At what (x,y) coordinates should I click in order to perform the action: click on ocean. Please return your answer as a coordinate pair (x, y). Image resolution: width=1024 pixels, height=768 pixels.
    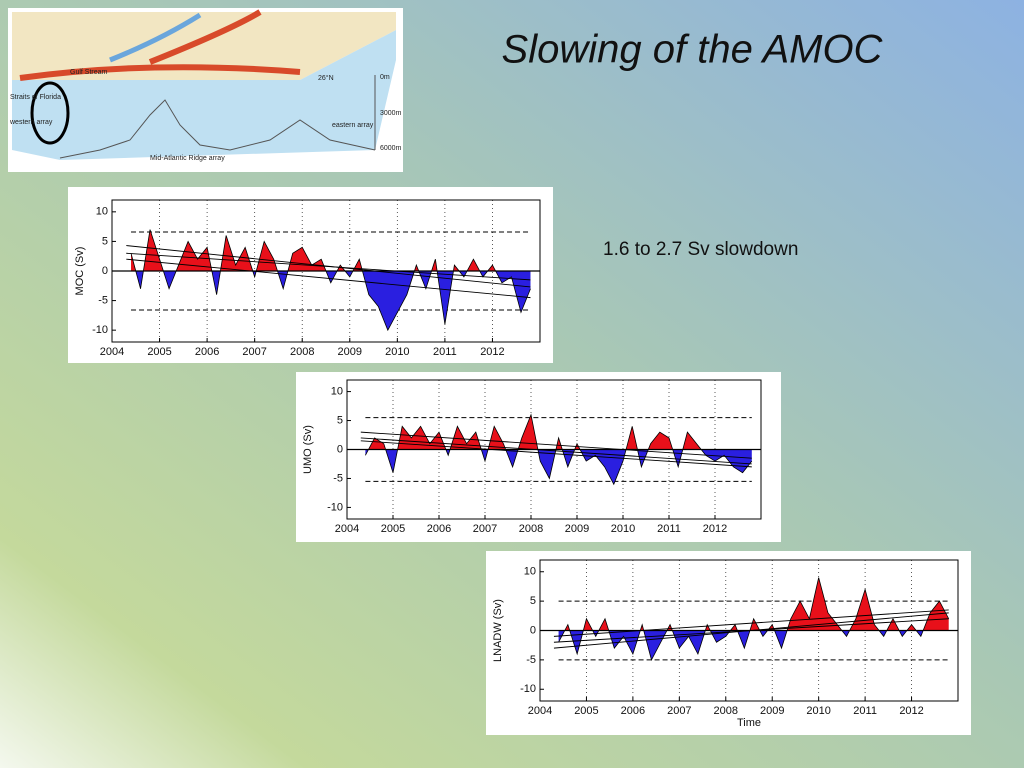
    Looking at the image, I should click on (204, 95).